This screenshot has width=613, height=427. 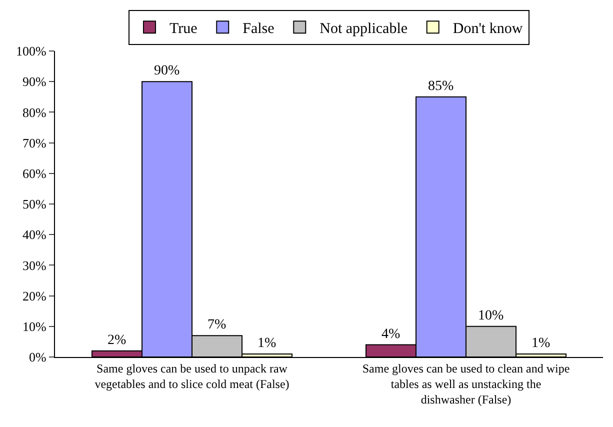 I want to click on legend-label: True, so click(x=184, y=28).